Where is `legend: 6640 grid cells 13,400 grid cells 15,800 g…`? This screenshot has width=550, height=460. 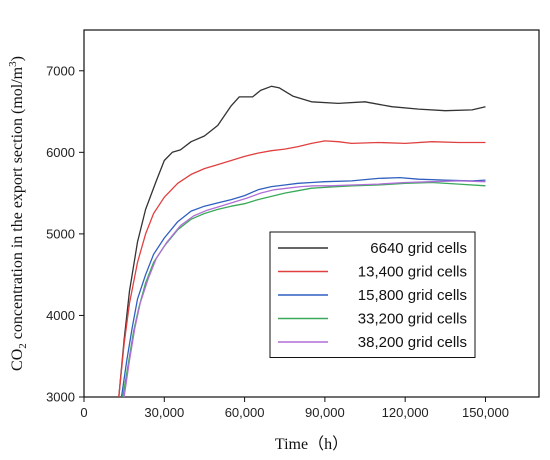 legend: 6640 grid cells 13,400 grid cells 15,800 g… is located at coordinates (372, 294).